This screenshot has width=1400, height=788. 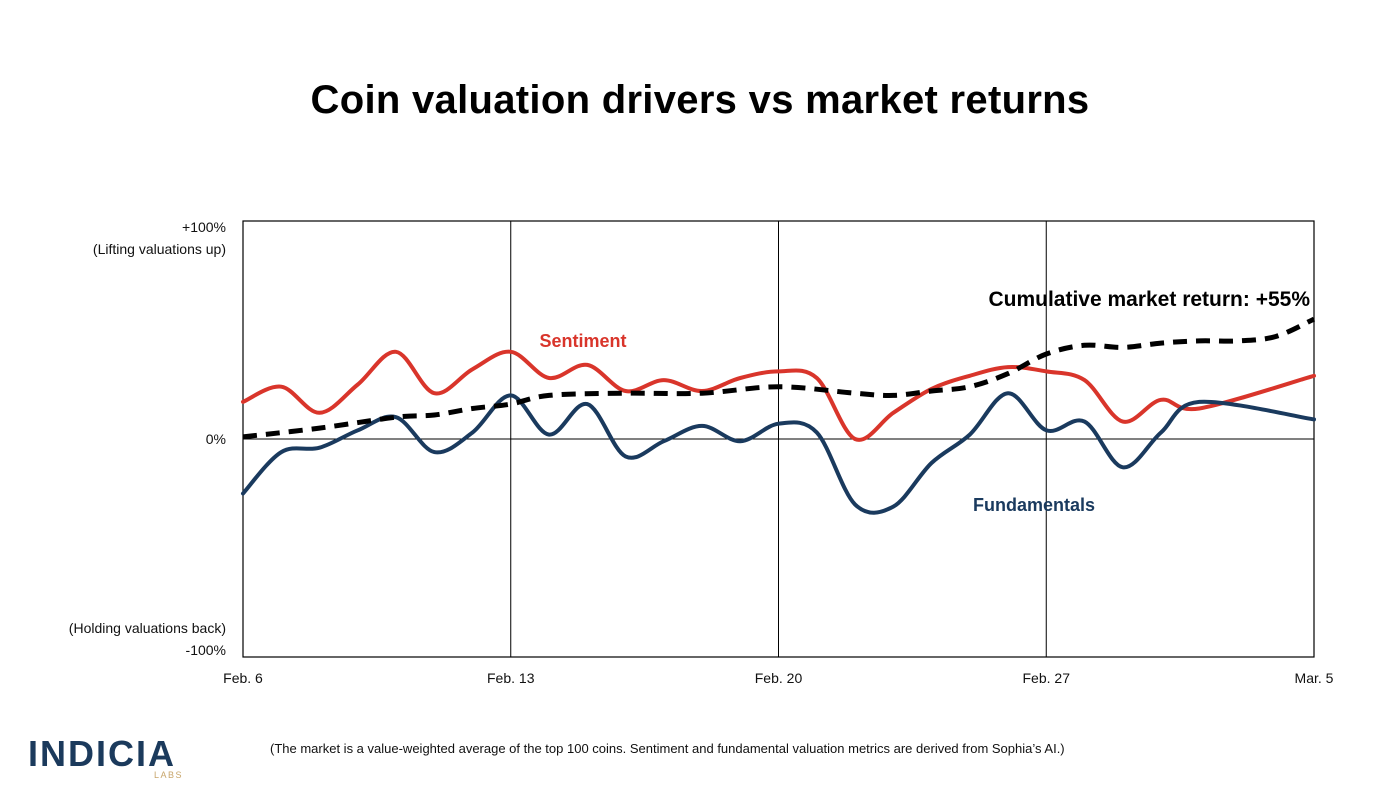 I want to click on series-line-cumulative-market-return, so click(x=779, y=378).